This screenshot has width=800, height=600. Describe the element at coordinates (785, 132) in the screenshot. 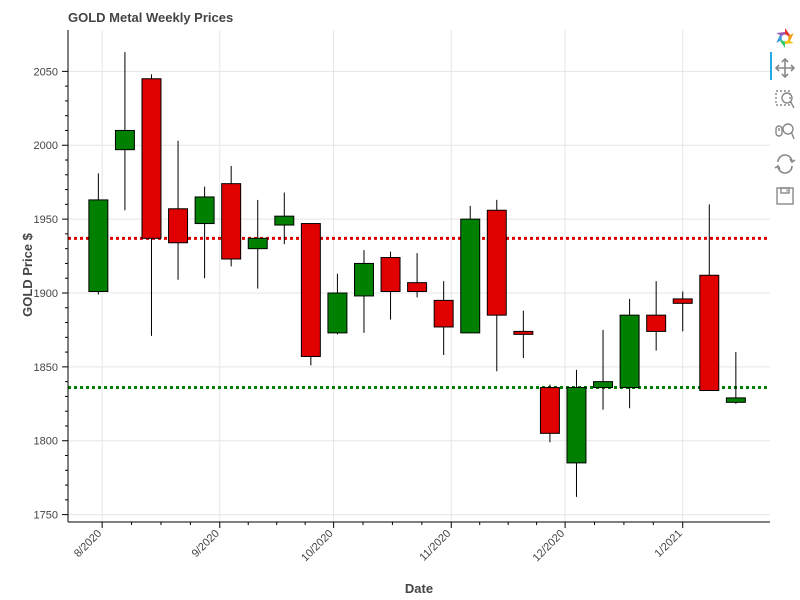

I see `wheel-zoom-icon` at that location.